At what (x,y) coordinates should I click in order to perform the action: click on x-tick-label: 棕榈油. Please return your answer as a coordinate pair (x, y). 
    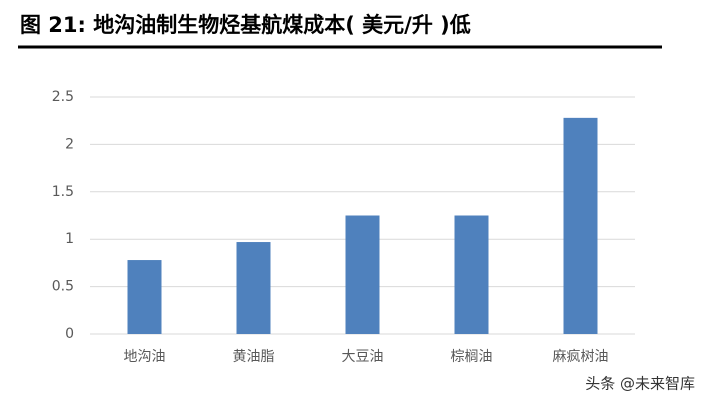
    Looking at the image, I should click on (472, 357).